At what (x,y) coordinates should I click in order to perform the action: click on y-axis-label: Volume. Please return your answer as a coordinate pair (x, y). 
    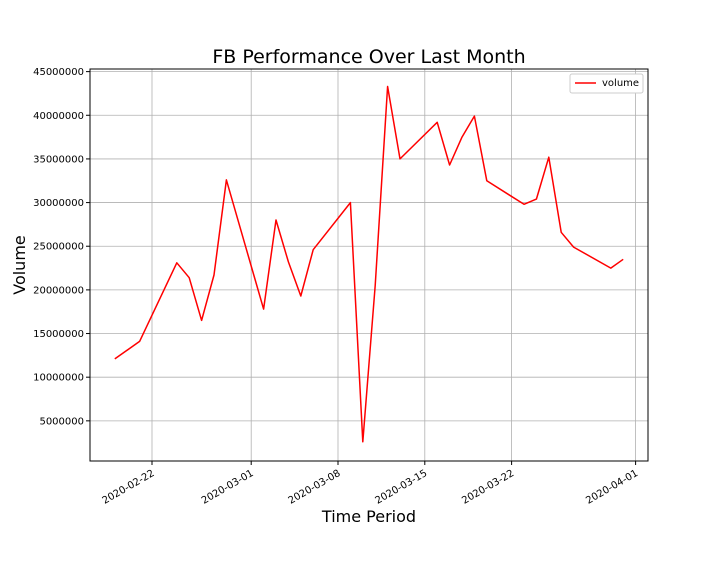
    Looking at the image, I should click on (19, 265).